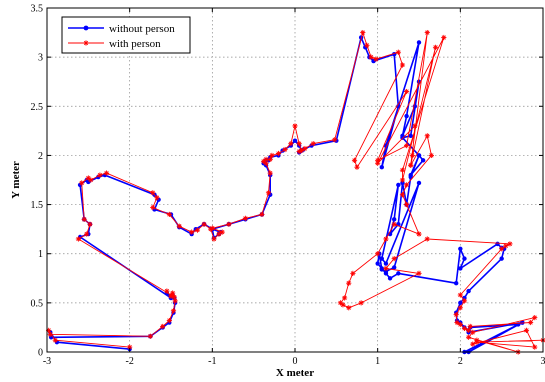 Image resolution: width=545 pixels, height=382 pixels. I want to click on legend-marker-with-person, so click(86, 43).